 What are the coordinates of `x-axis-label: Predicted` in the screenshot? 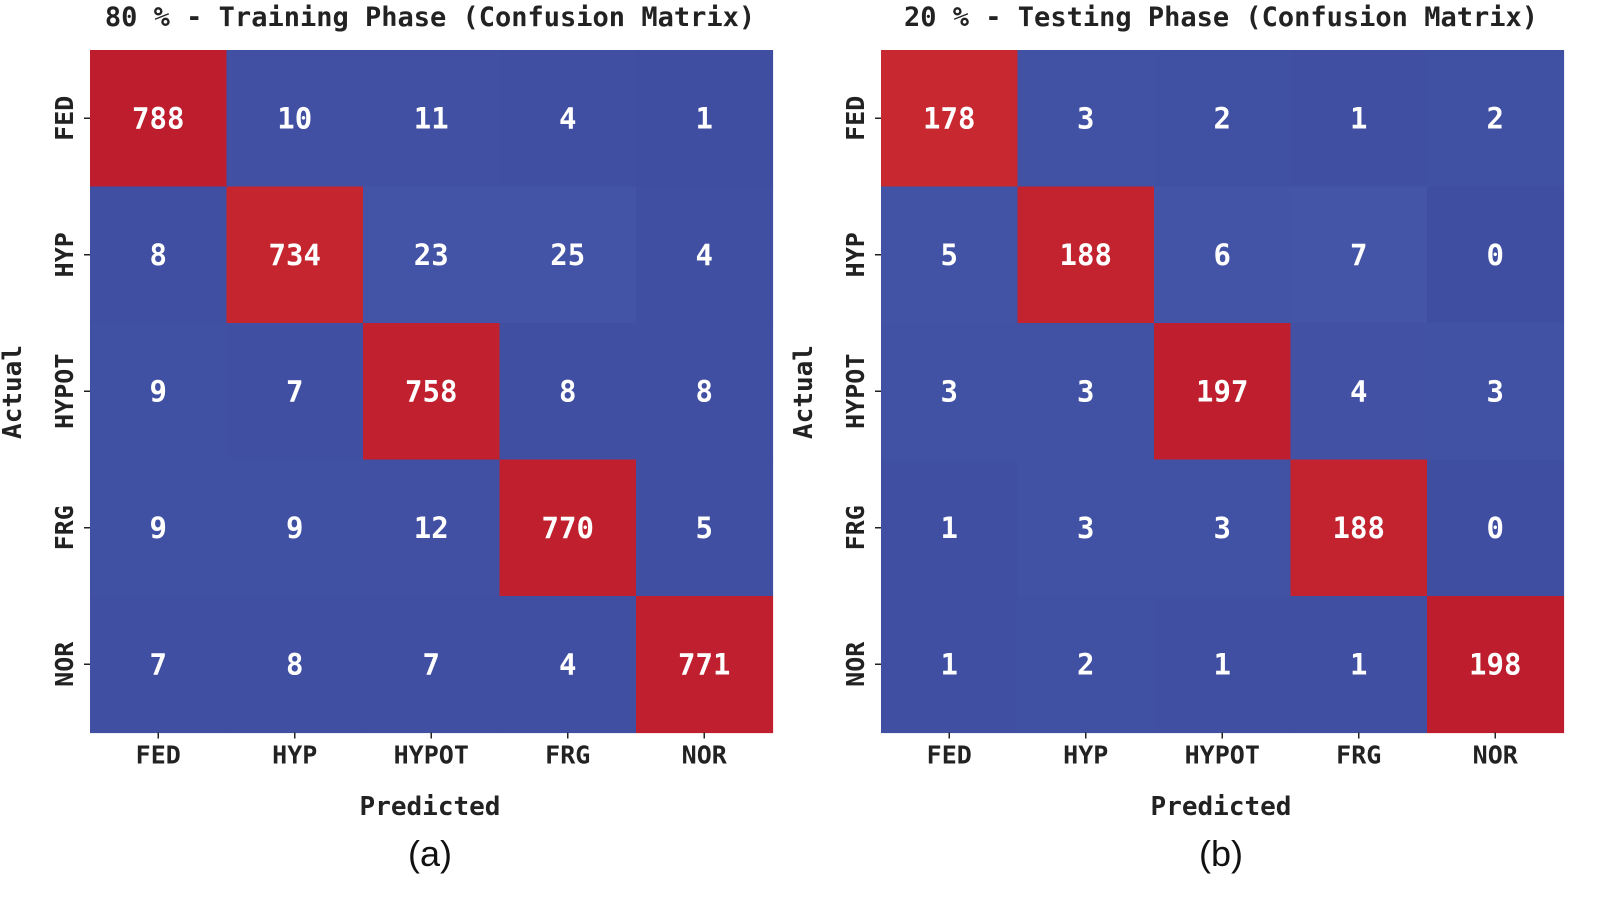 It's located at (1221, 807).